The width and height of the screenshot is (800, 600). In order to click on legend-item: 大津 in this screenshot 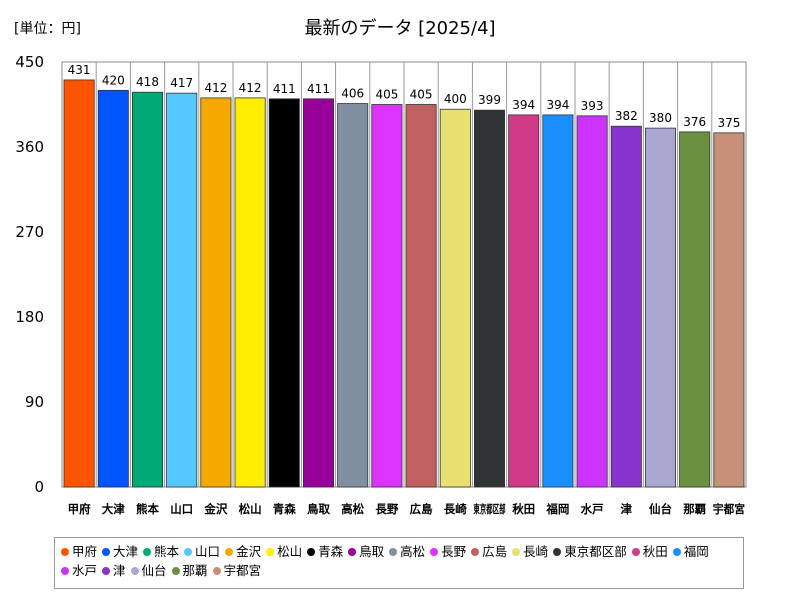, I will do `click(120, 551)`.